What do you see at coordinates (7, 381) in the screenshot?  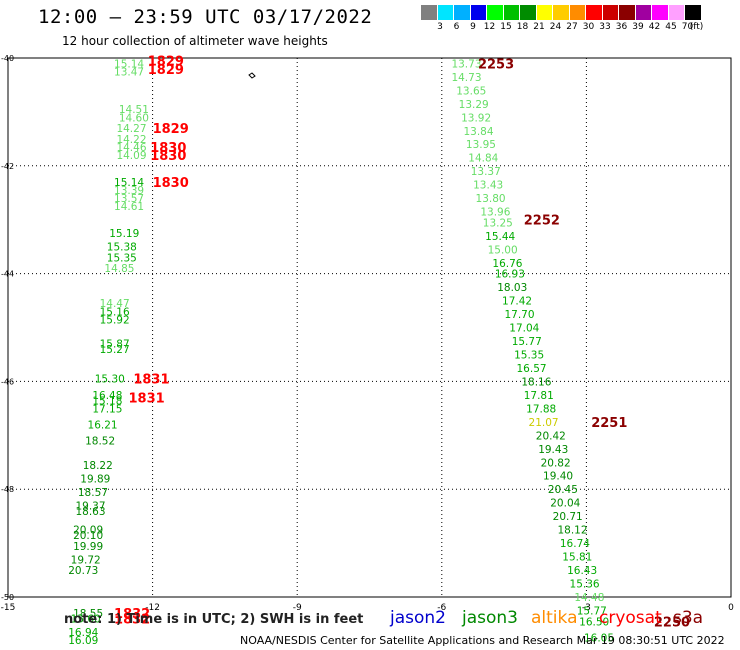 I see `lat-tick-label: -46` at bounding box center [7, 381].